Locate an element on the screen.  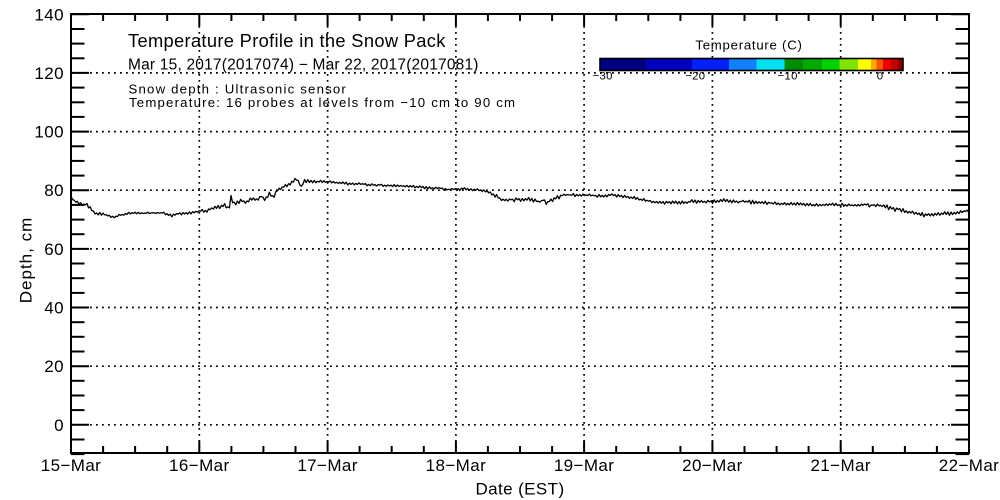
svg-text: 100 is located at coordinates (49, 132).